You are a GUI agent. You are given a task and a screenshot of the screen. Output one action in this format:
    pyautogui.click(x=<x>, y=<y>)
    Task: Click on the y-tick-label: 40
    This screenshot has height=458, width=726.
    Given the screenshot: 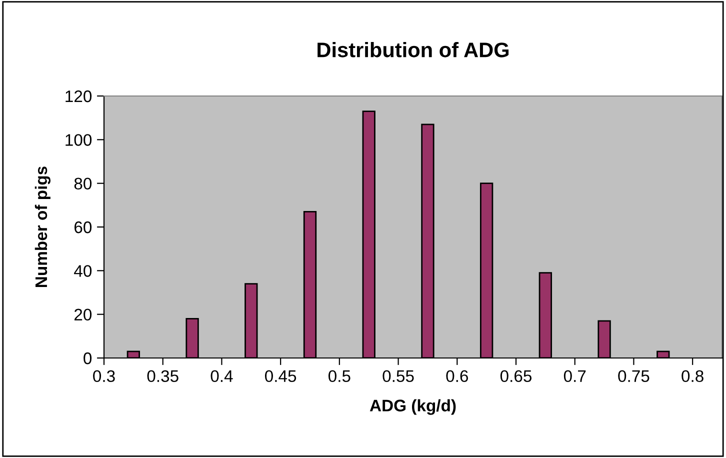 What is the action you would take?
    pyautogui.click(x=83, y=271)
    